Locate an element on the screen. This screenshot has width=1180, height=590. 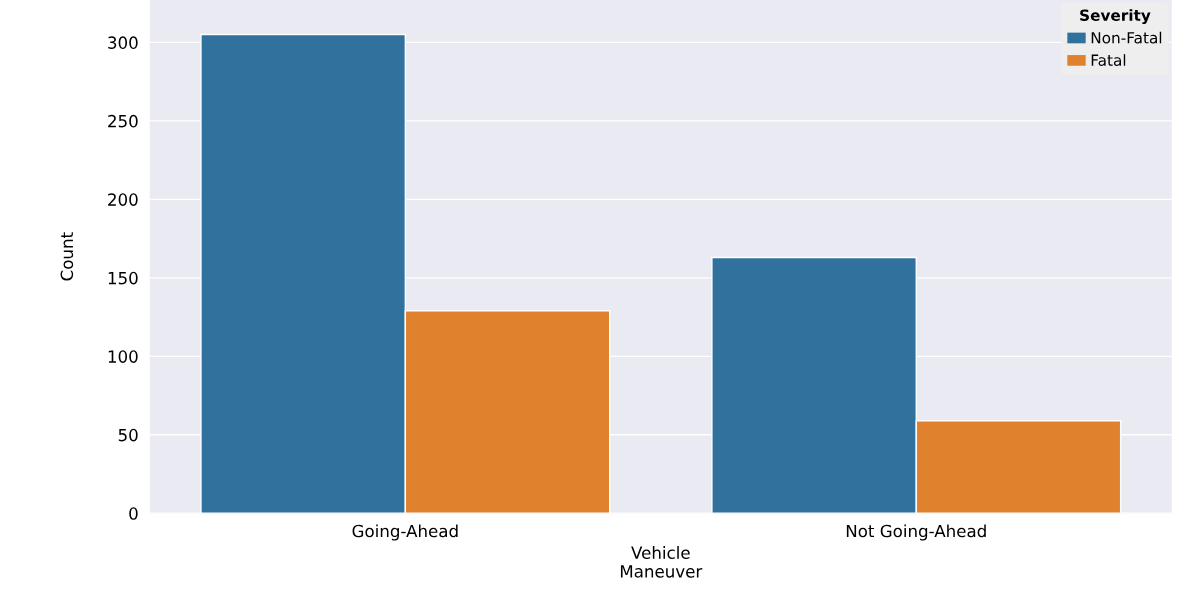
legend-label: Non-Fatal is located at coordinates (1126, 37).